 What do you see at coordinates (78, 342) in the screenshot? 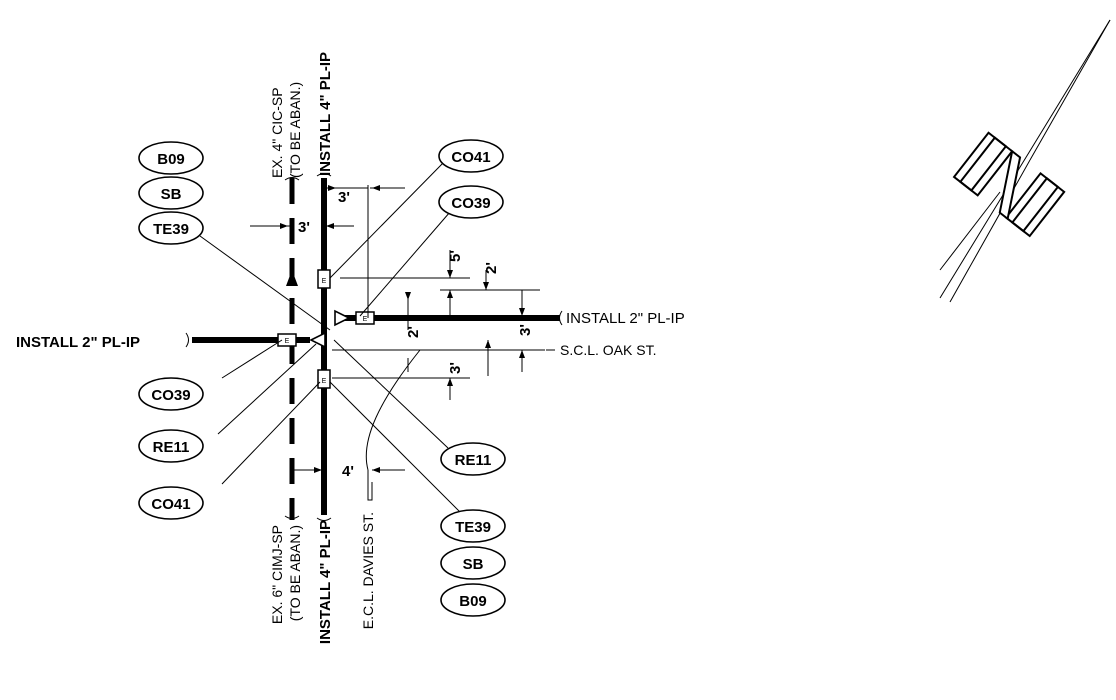
I see `install-2in-left-label: INSTALL 2" PL-IP` at bounding box center [78, 342].